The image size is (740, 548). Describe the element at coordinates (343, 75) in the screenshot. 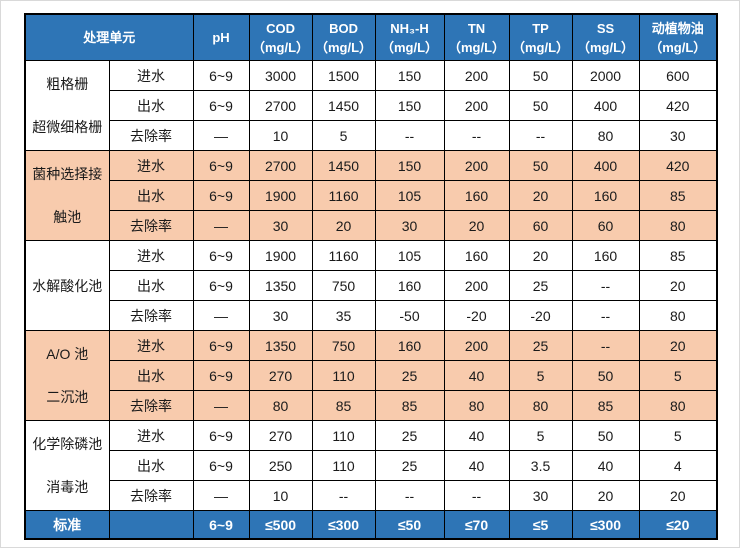

I see `value-cell: 1500` at that location.